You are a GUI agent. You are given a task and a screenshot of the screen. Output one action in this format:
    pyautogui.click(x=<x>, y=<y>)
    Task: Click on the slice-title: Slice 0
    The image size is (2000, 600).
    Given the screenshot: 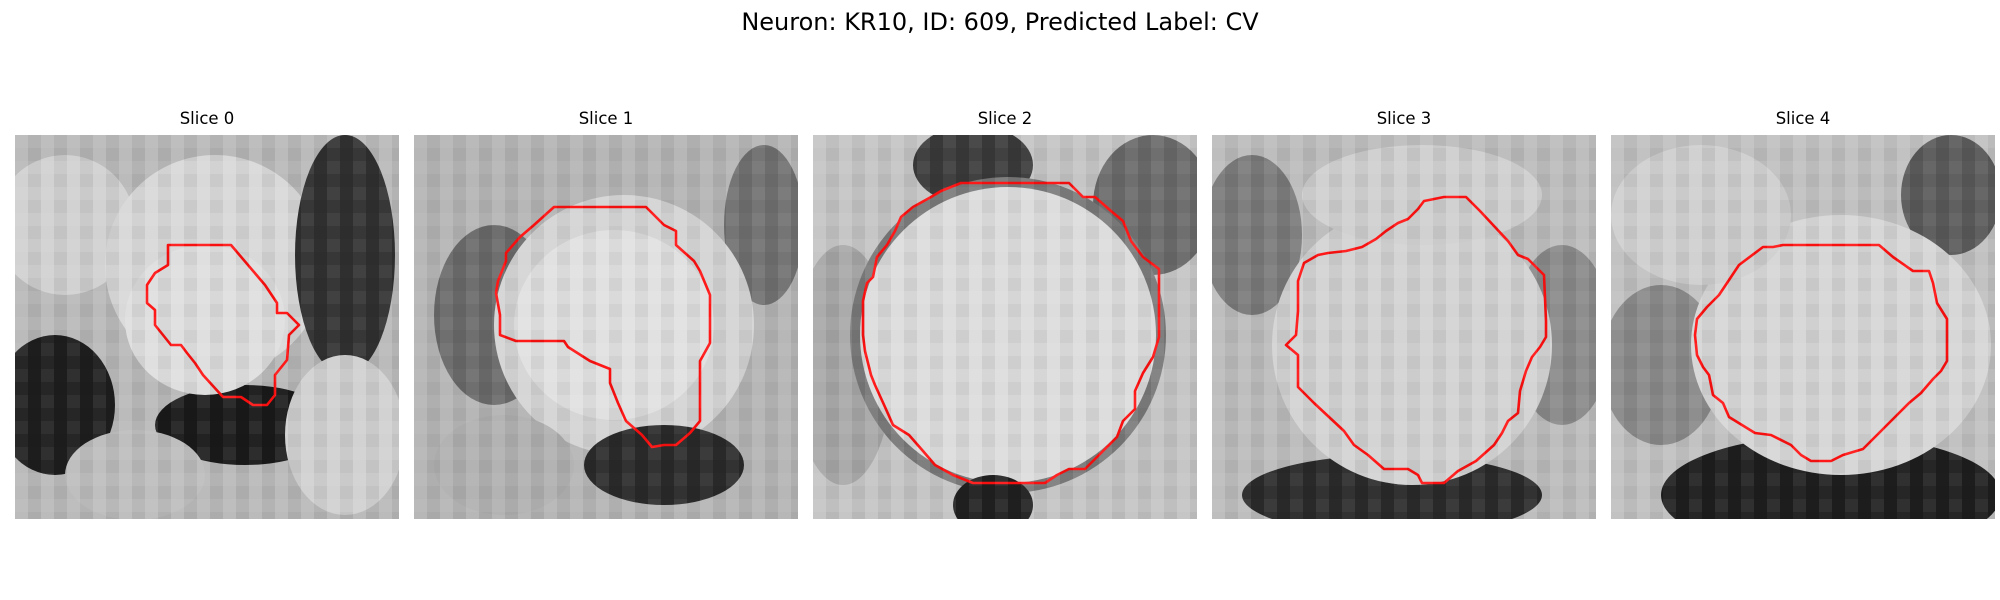 What is the action you would take?
    pyautogui.click(x=207, y=118)
    